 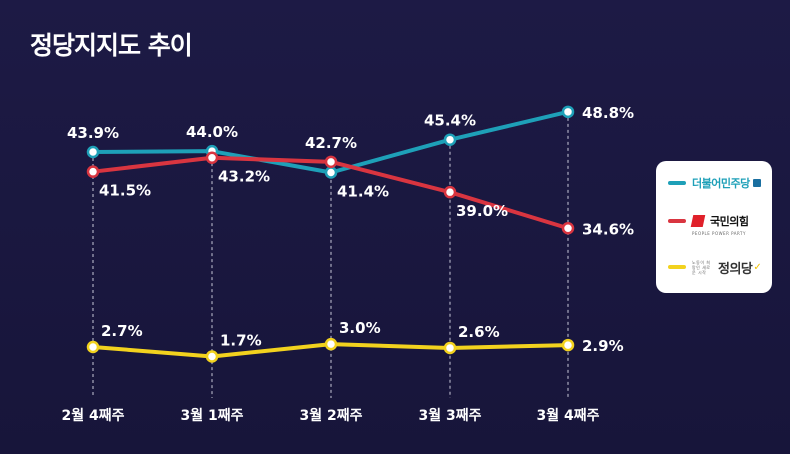 What do you see at coordinates (125, 191) in the screenshot?
I see `data-label: 41.5%` at bounding box center [125, 191].